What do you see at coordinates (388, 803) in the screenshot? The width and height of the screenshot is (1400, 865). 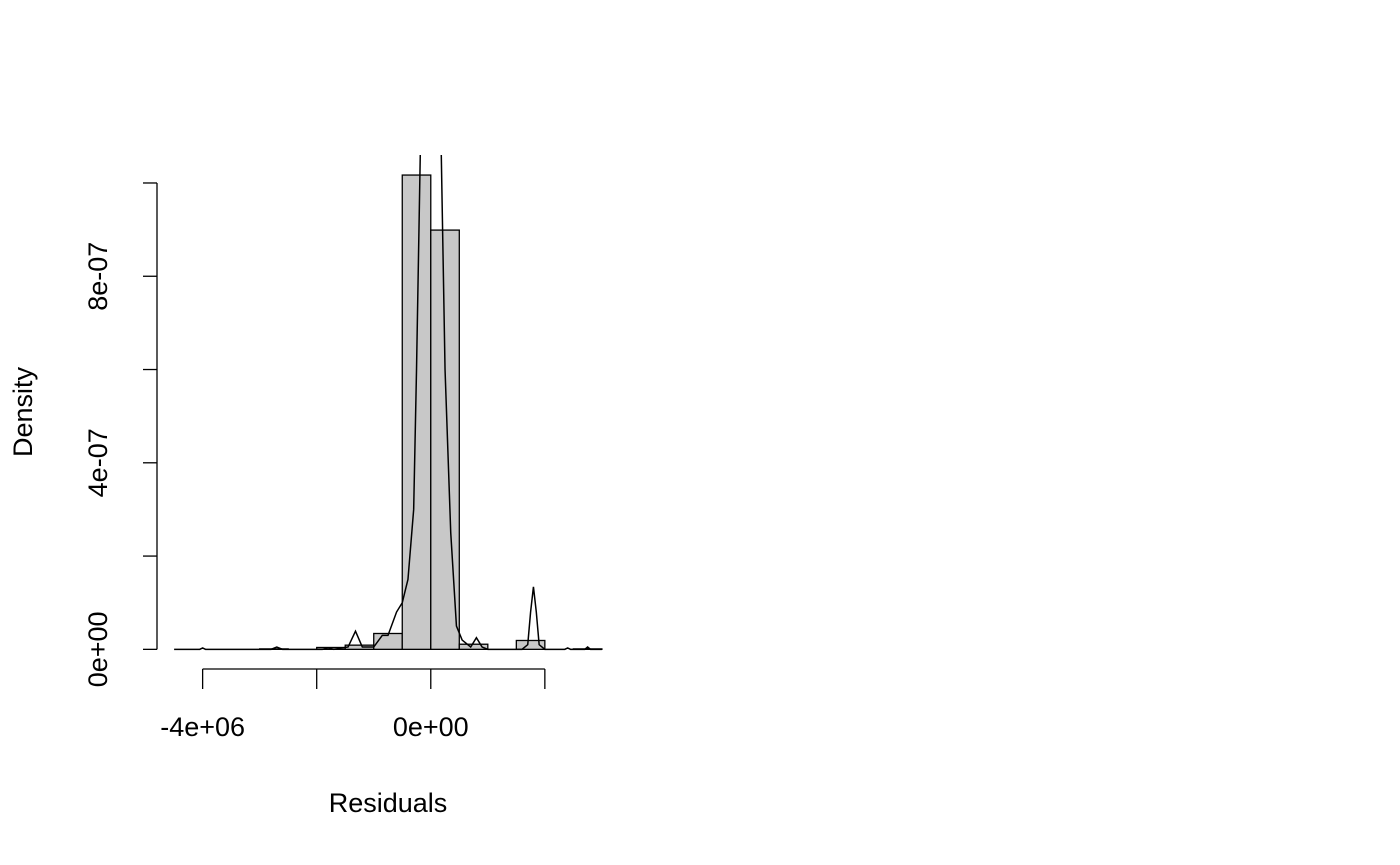 I see `x-axis-label: Residuals` at bounding box center [388, 803].